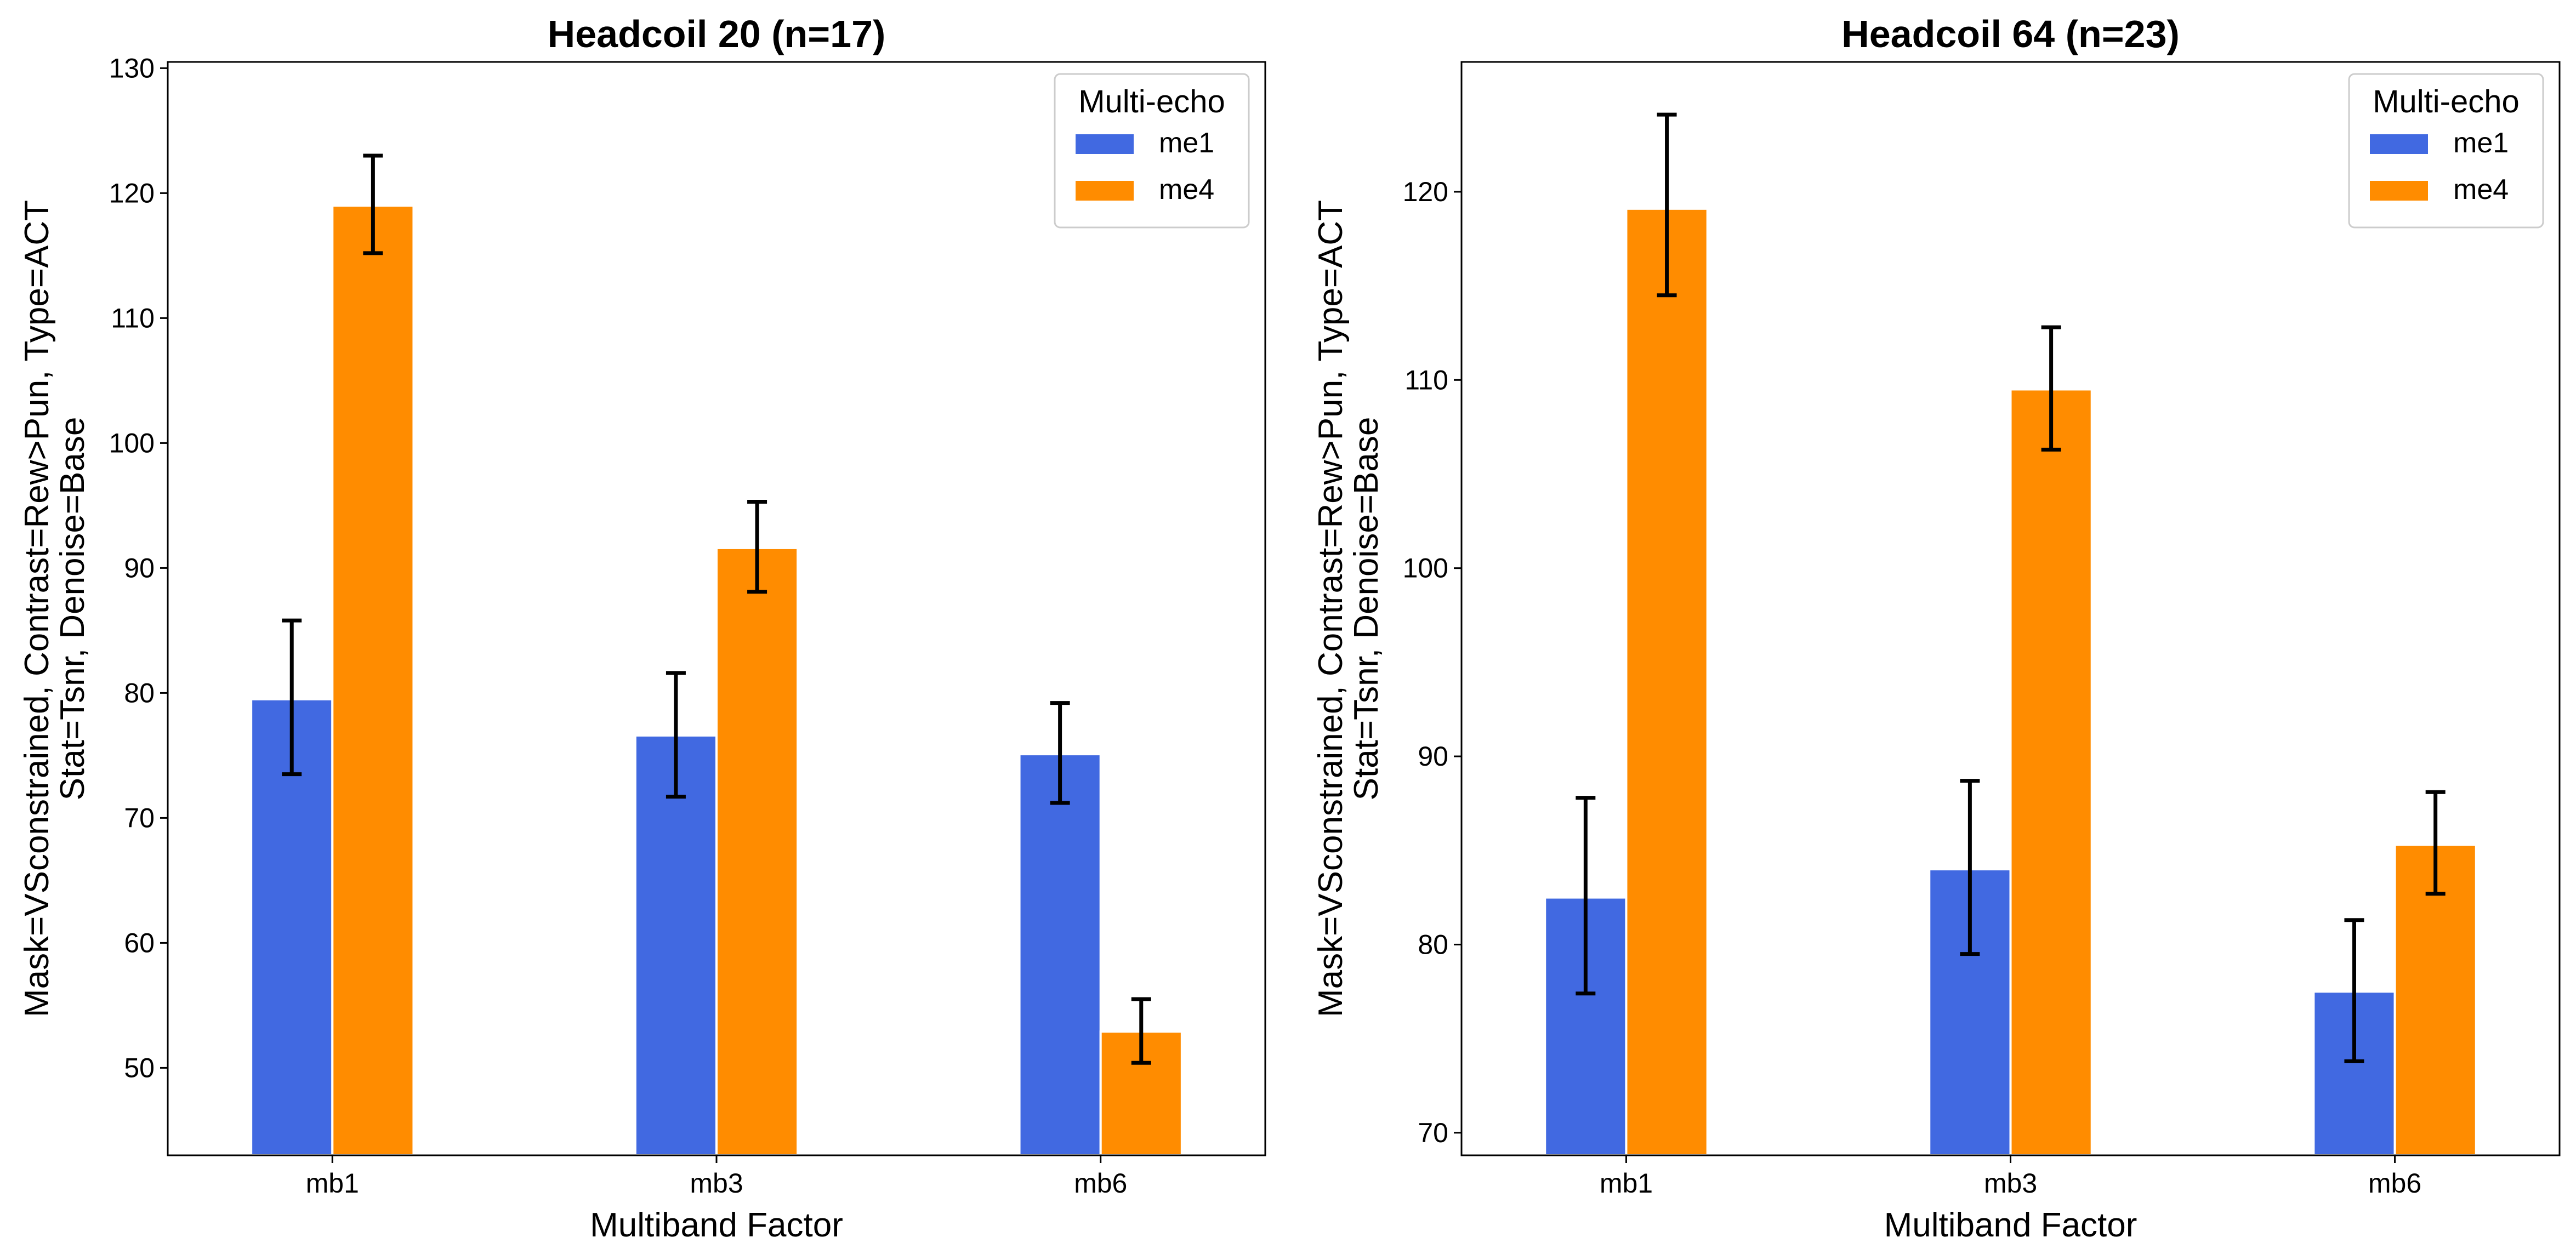 This screenshot has height=1260, width=2576. What do you see at coordinates (1060, 954) in the screenshot?
I see `bar-me1-mb6` at bounding box center [1060, 954].